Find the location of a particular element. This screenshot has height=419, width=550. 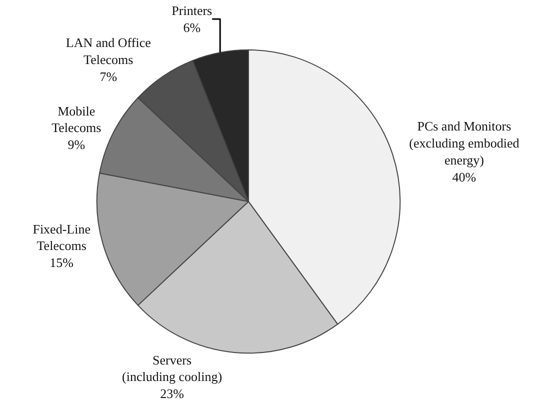

slice-label: PCs and Monitors (excluding embodied energy) is located at coordinates (464, 143).